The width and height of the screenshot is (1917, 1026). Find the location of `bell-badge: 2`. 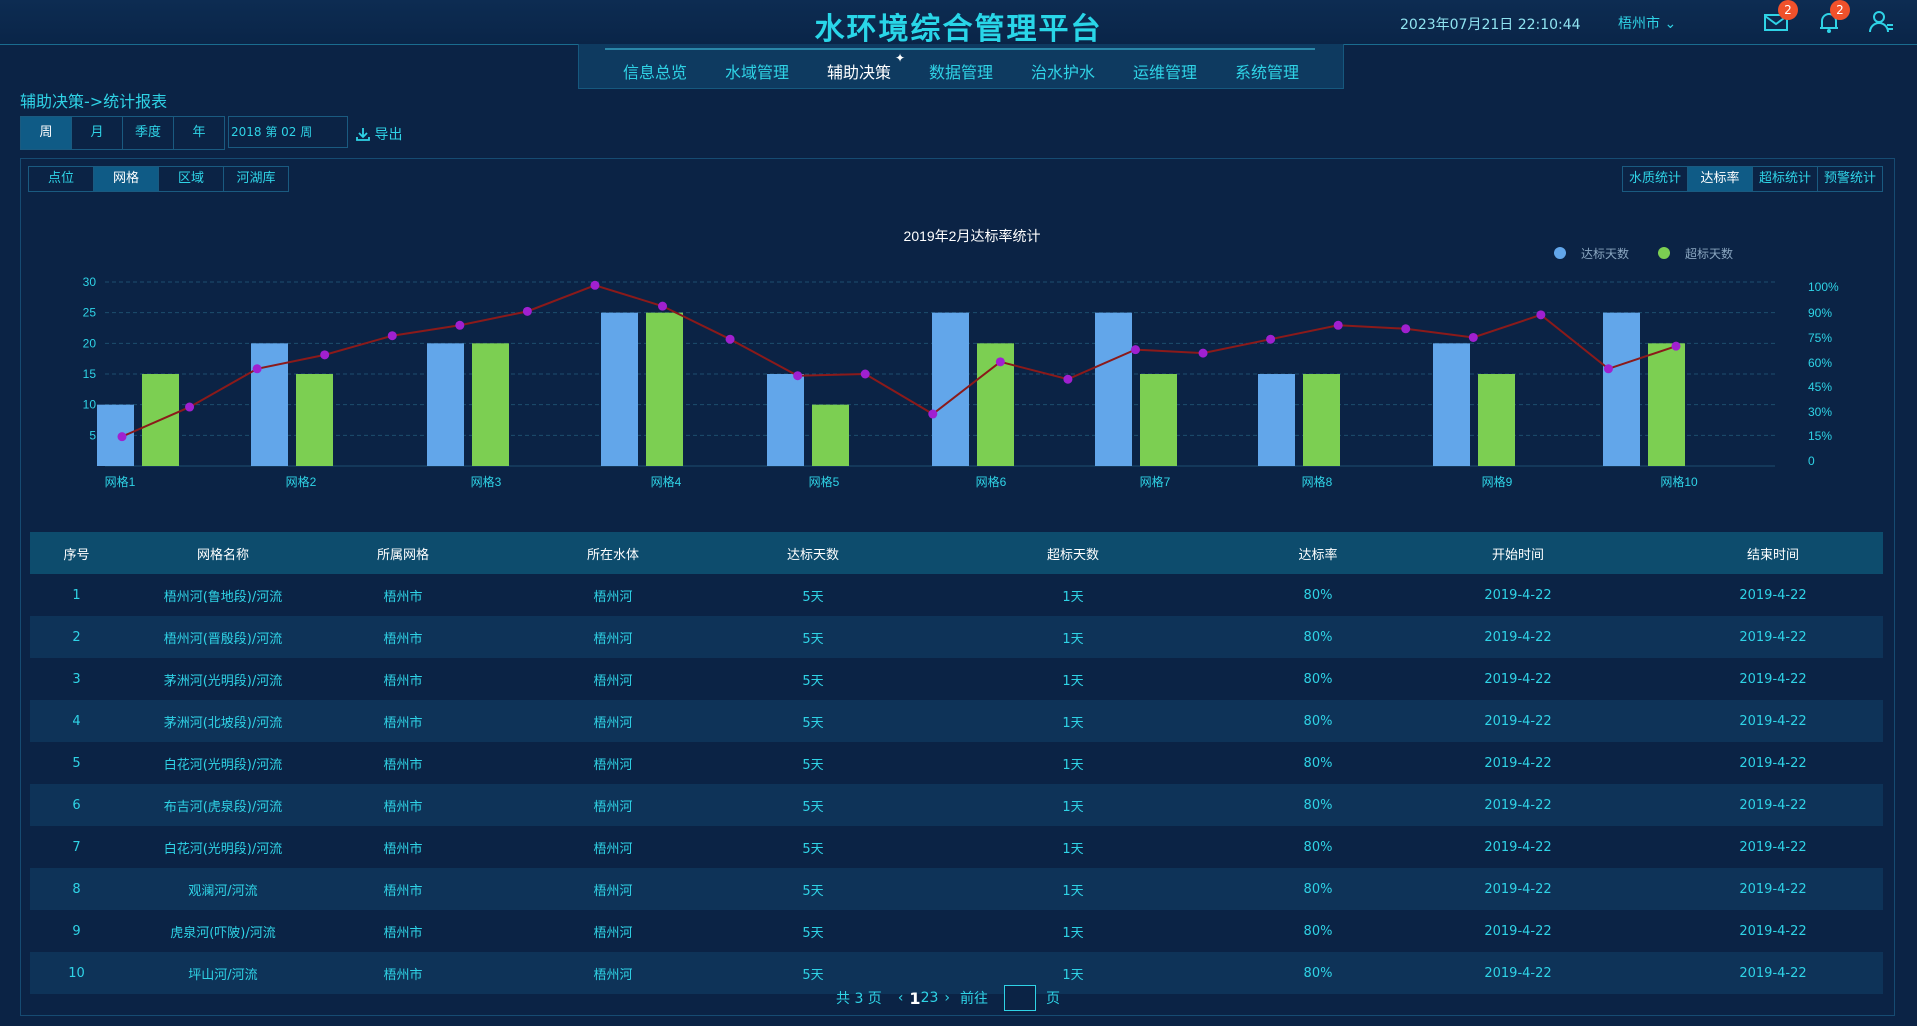

bell-badge: 2 is located at coordinates (1840, 10).